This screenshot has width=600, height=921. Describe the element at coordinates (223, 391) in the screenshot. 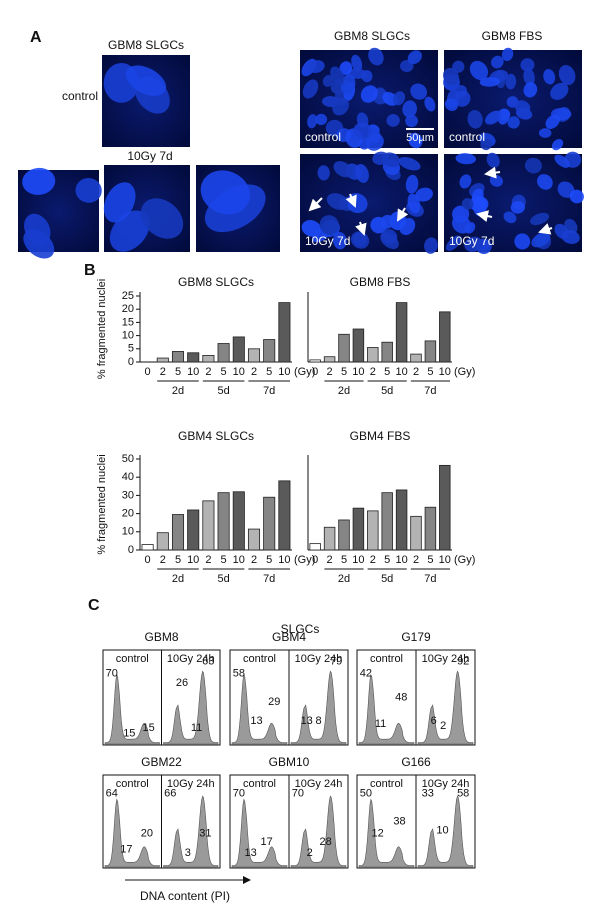

I see `group-label: 5d` at that location.